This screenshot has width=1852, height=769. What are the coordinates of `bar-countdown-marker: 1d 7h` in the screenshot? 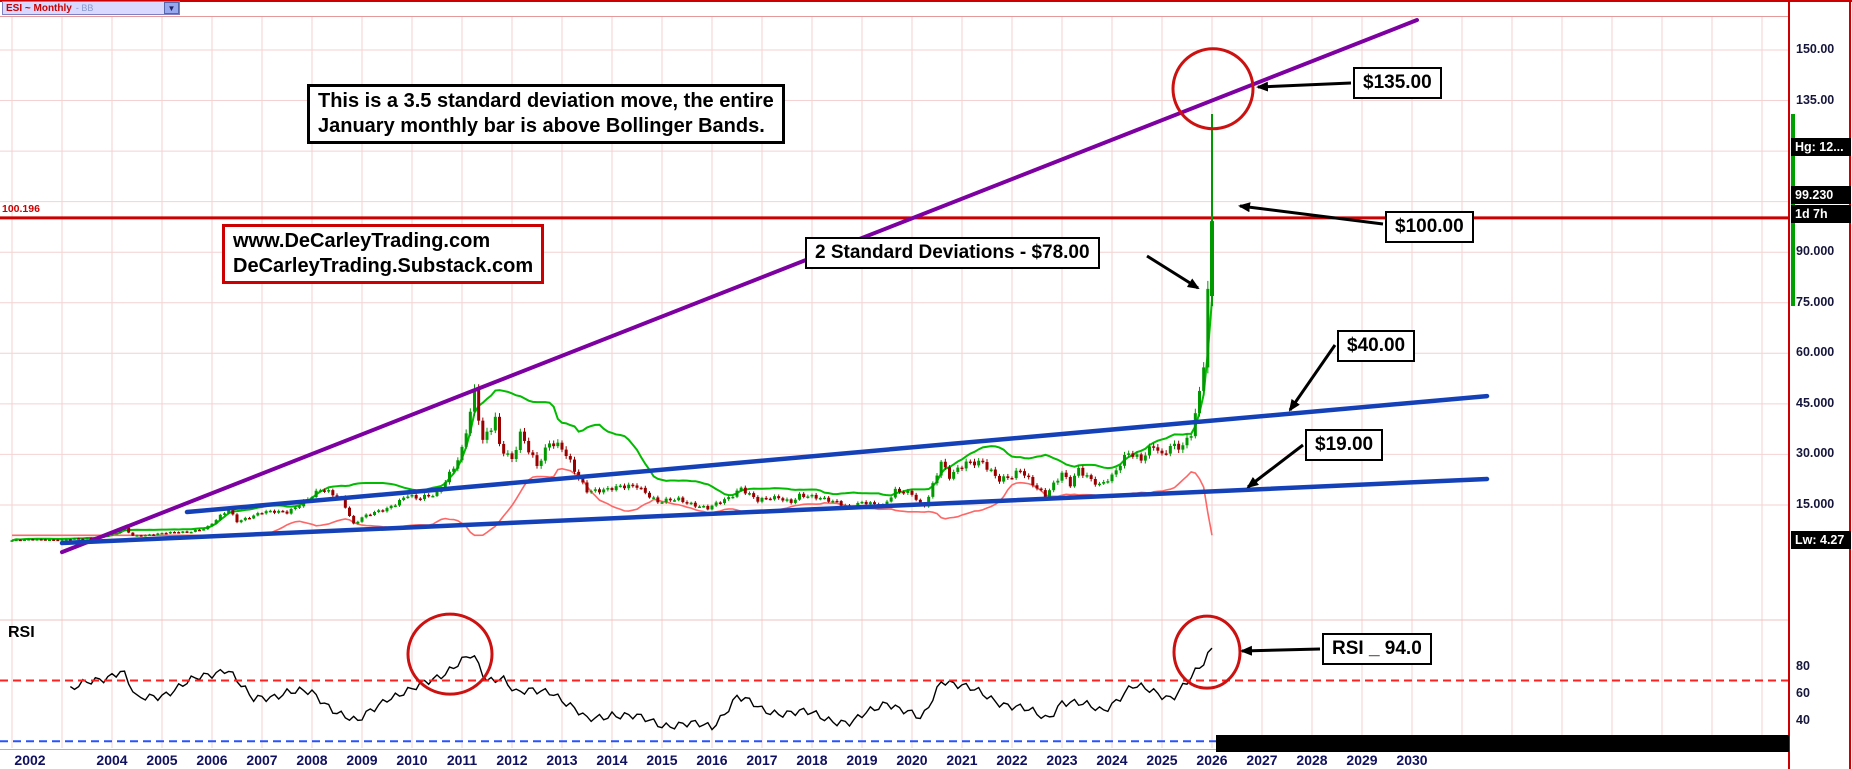 It's located at (1821, 214).